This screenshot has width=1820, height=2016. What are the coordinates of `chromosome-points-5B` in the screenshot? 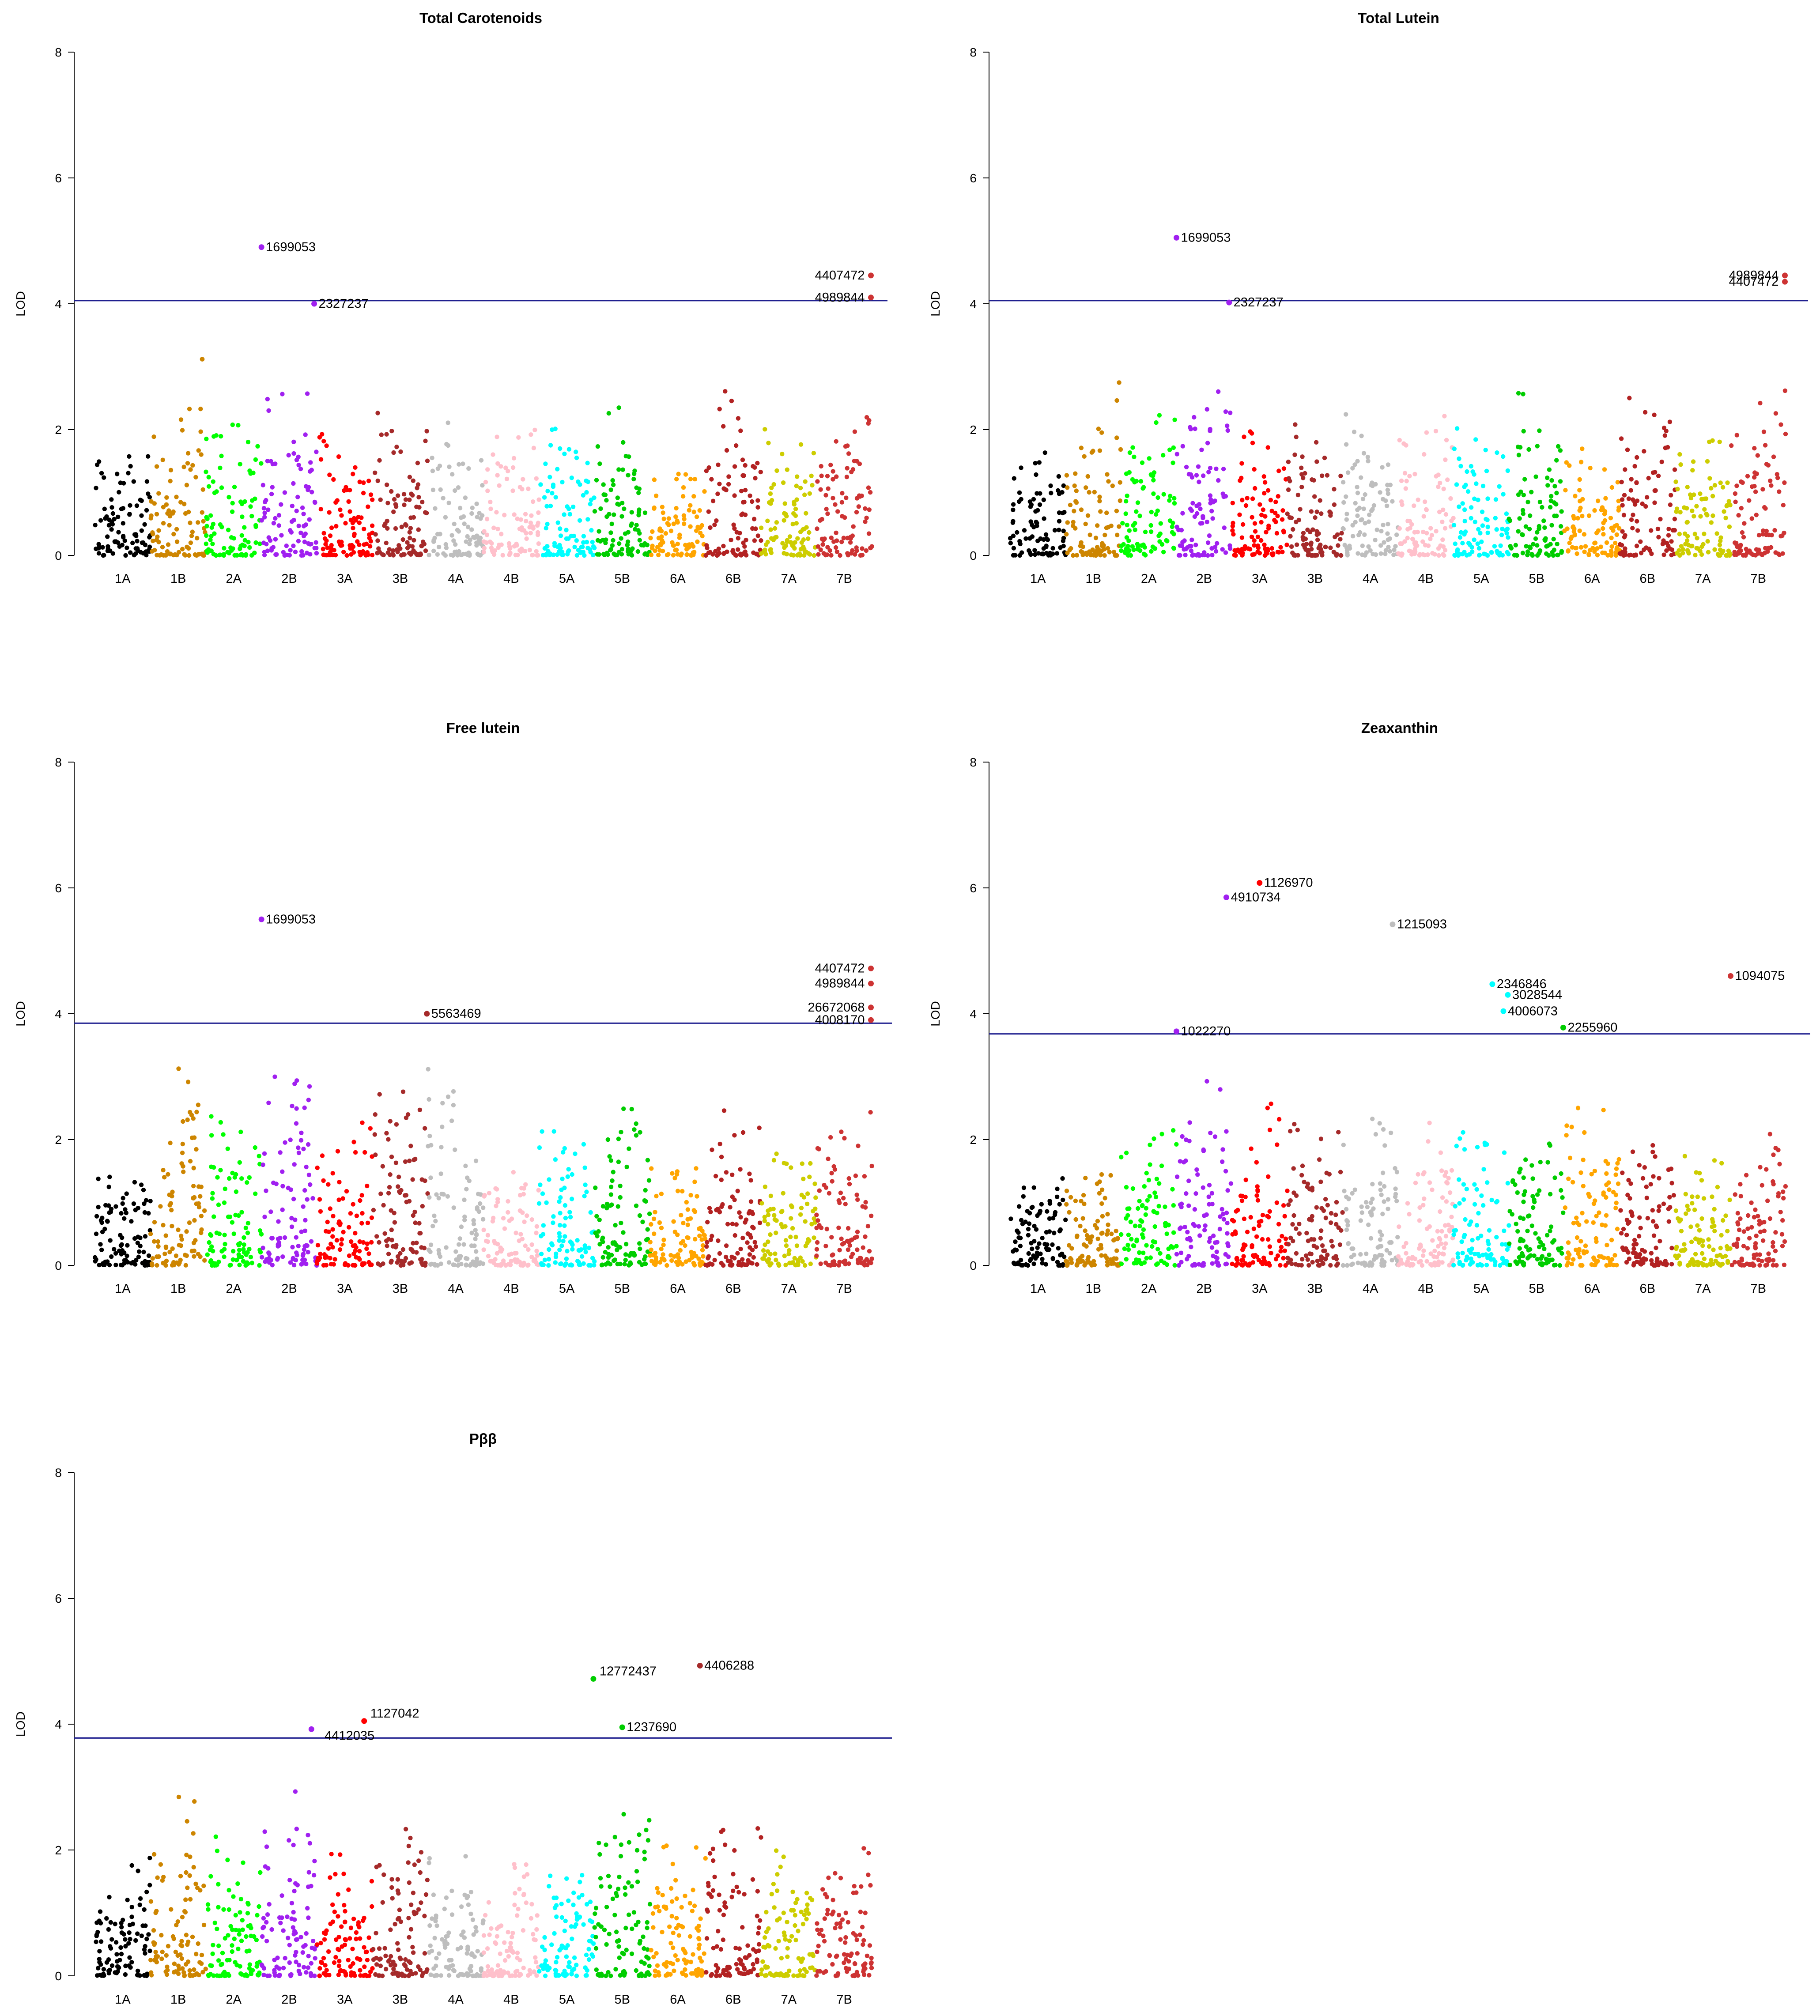 It's located at (622, 1187).